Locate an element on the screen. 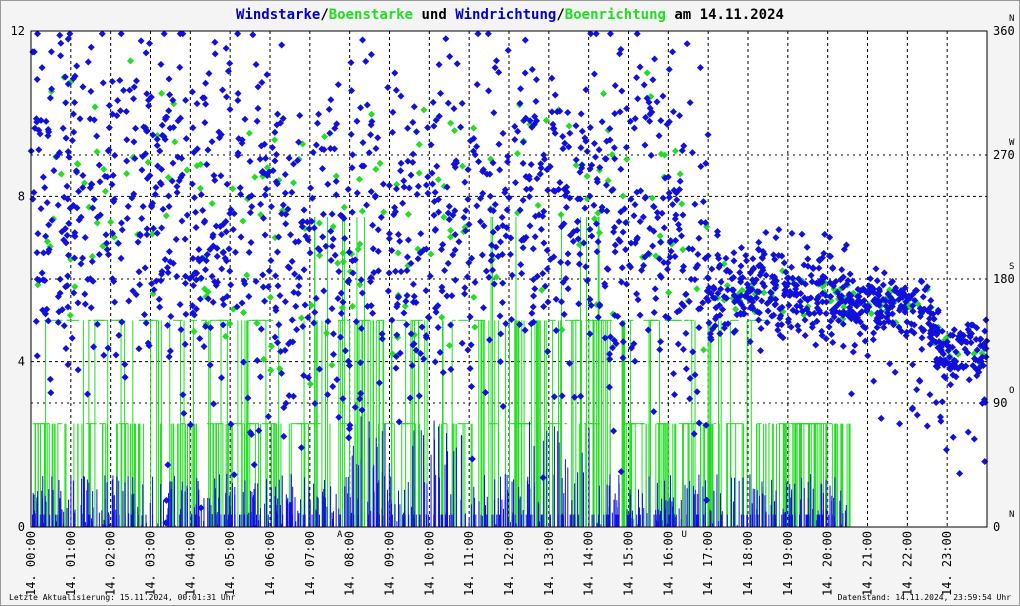 The width and height of the screenshot is (1020, 606). x-tick-label: 14. 21:00 is located at coordinates (868, 563).